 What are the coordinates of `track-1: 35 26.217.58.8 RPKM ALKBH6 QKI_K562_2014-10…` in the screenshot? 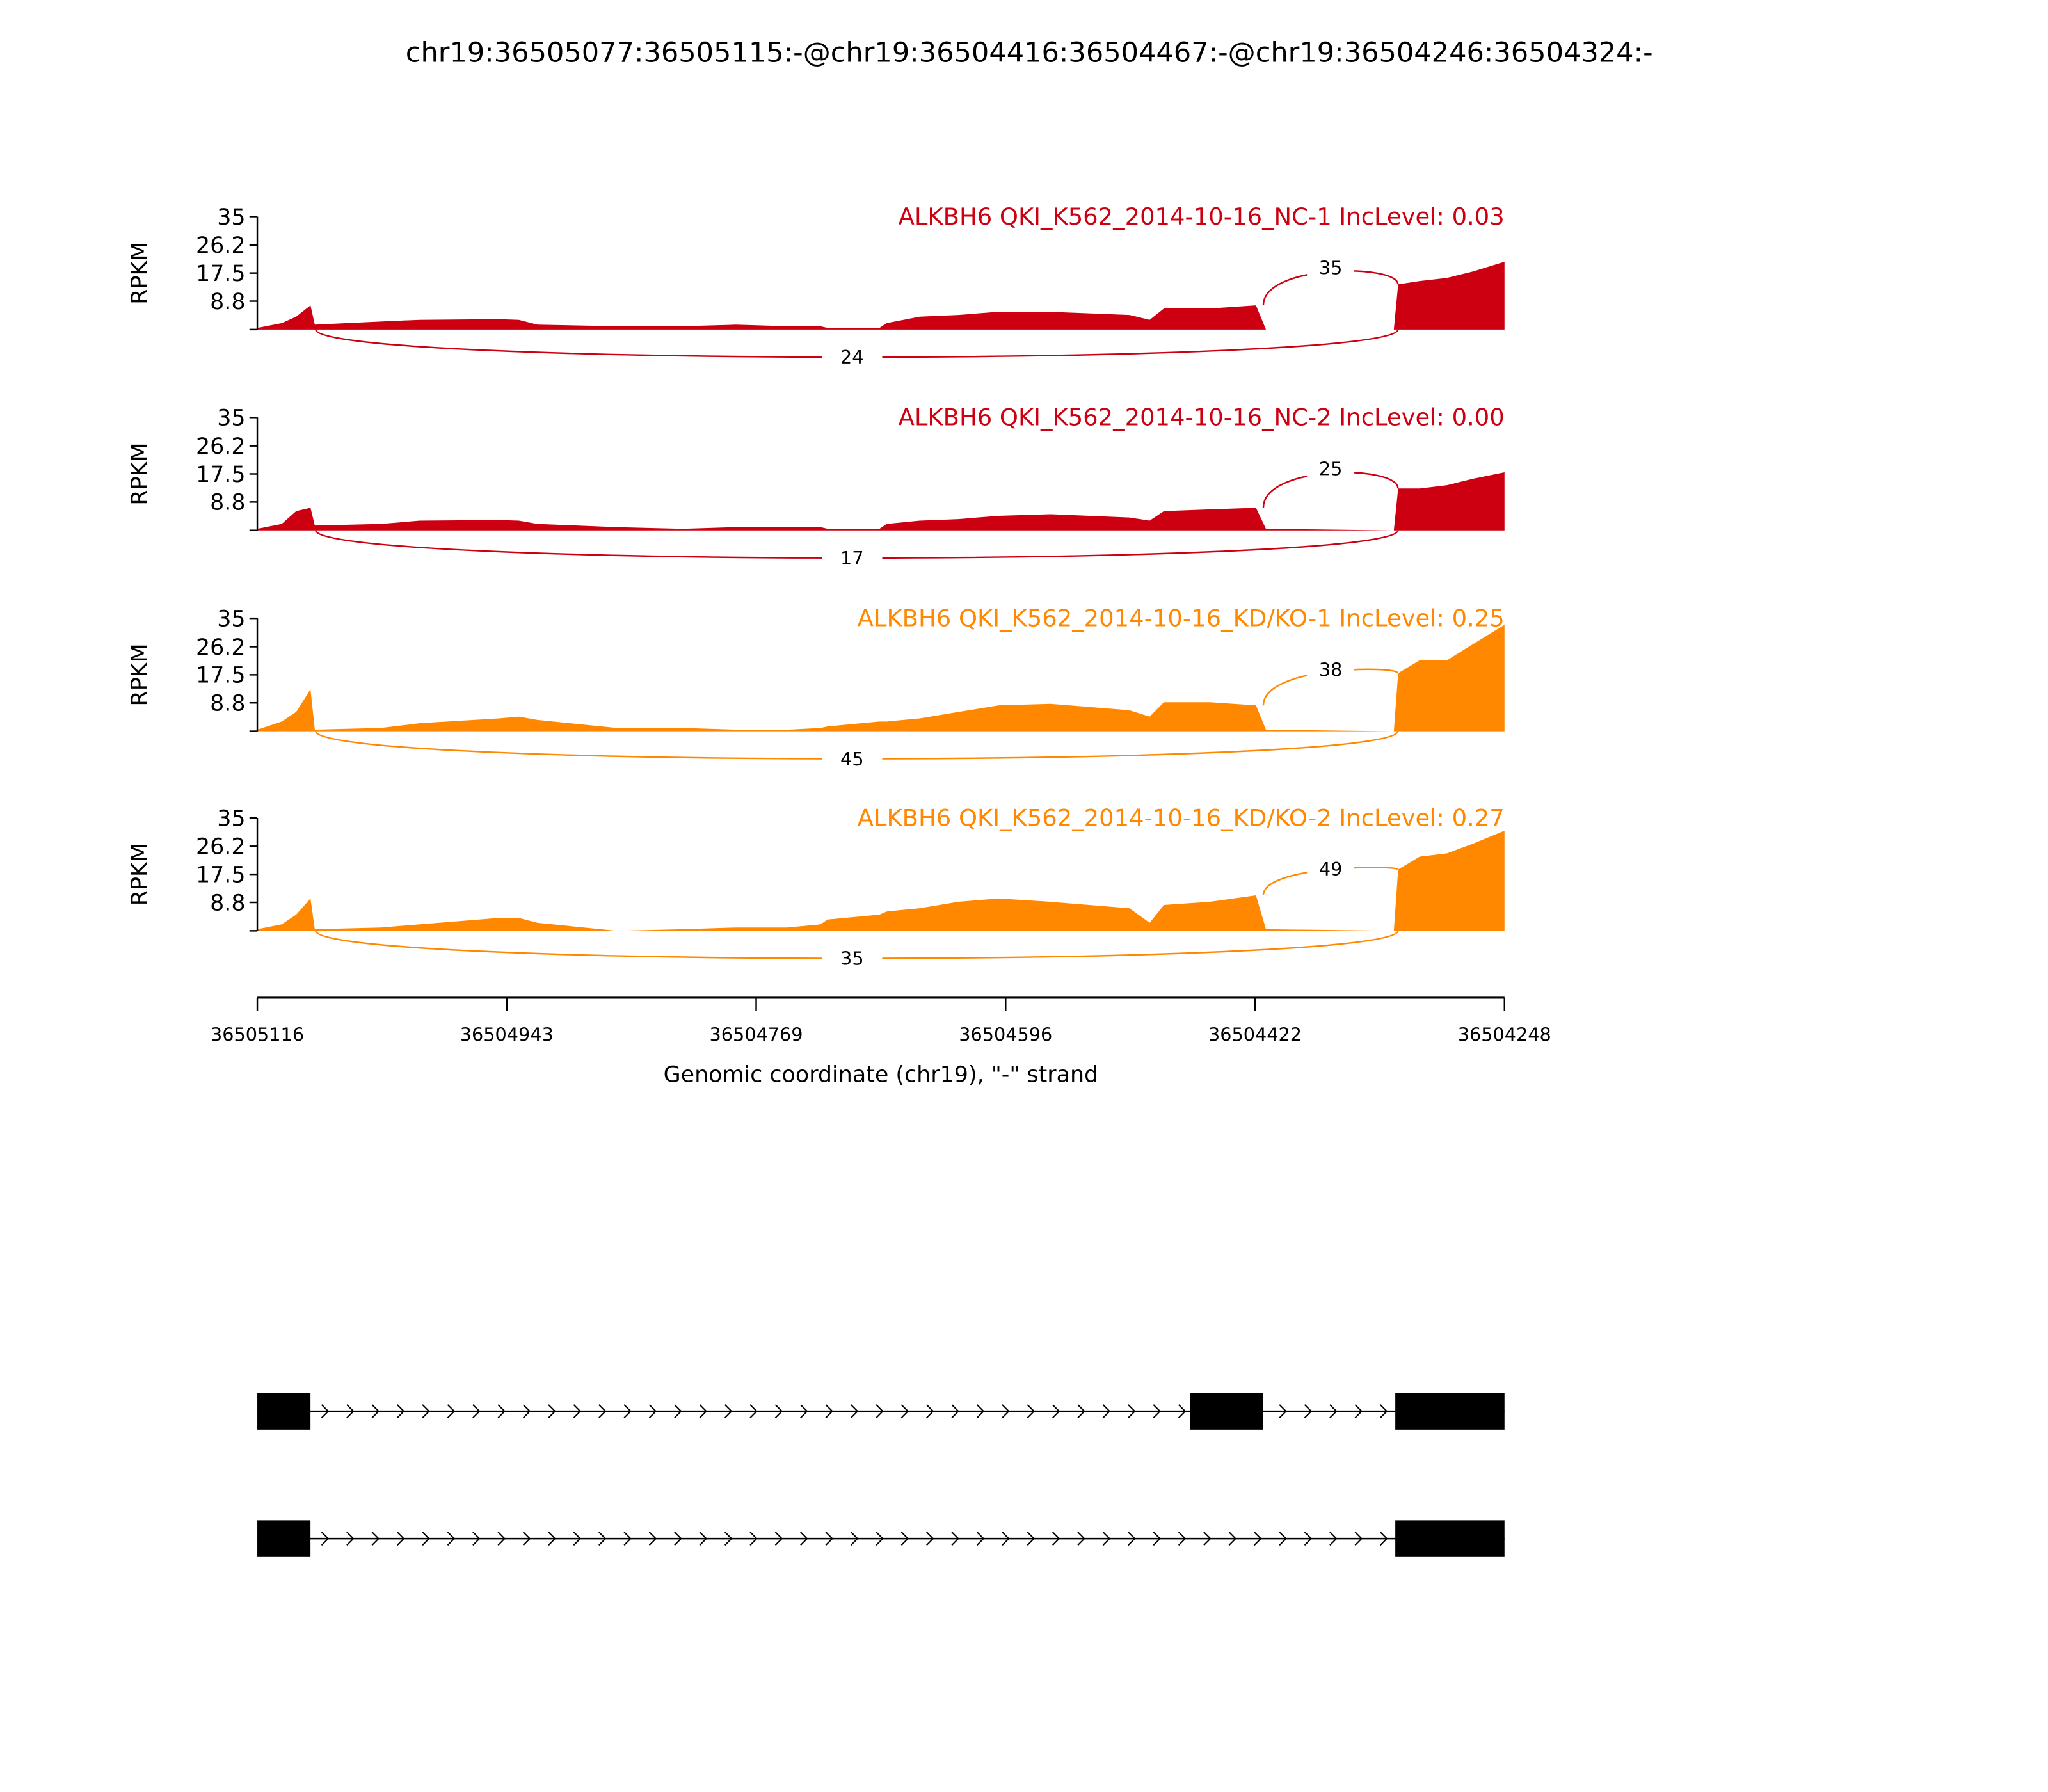 It's located at (816, 286).